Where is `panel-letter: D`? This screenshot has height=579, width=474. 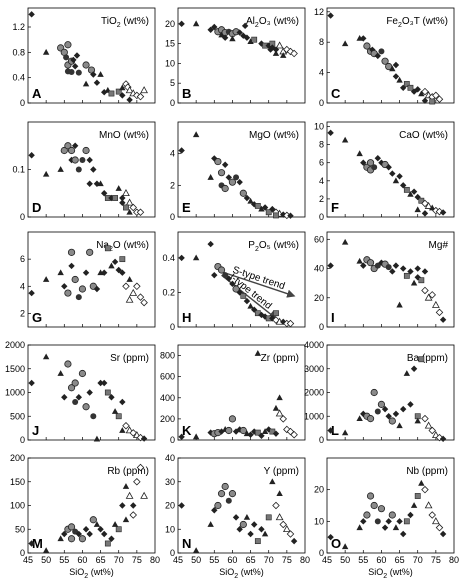
panel-letter: D is located at coordinates (36, 207).